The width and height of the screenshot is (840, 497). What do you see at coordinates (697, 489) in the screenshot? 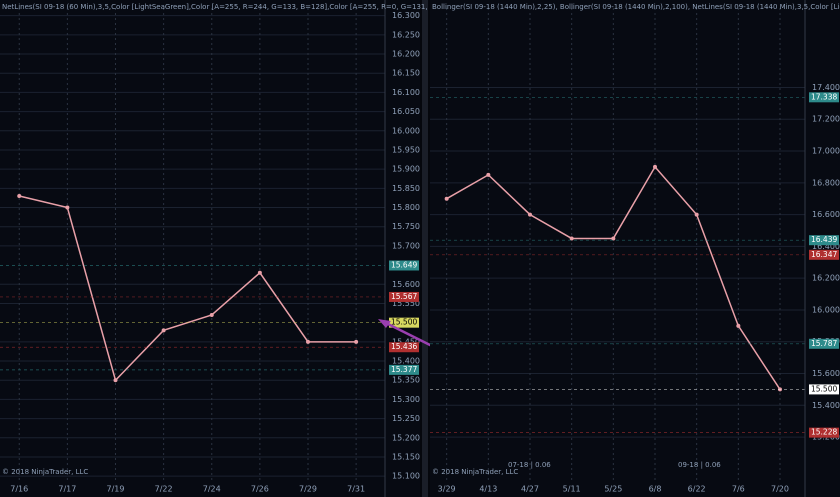
I see `x-tick-label: 6/22` at bounding box center [697, 489].